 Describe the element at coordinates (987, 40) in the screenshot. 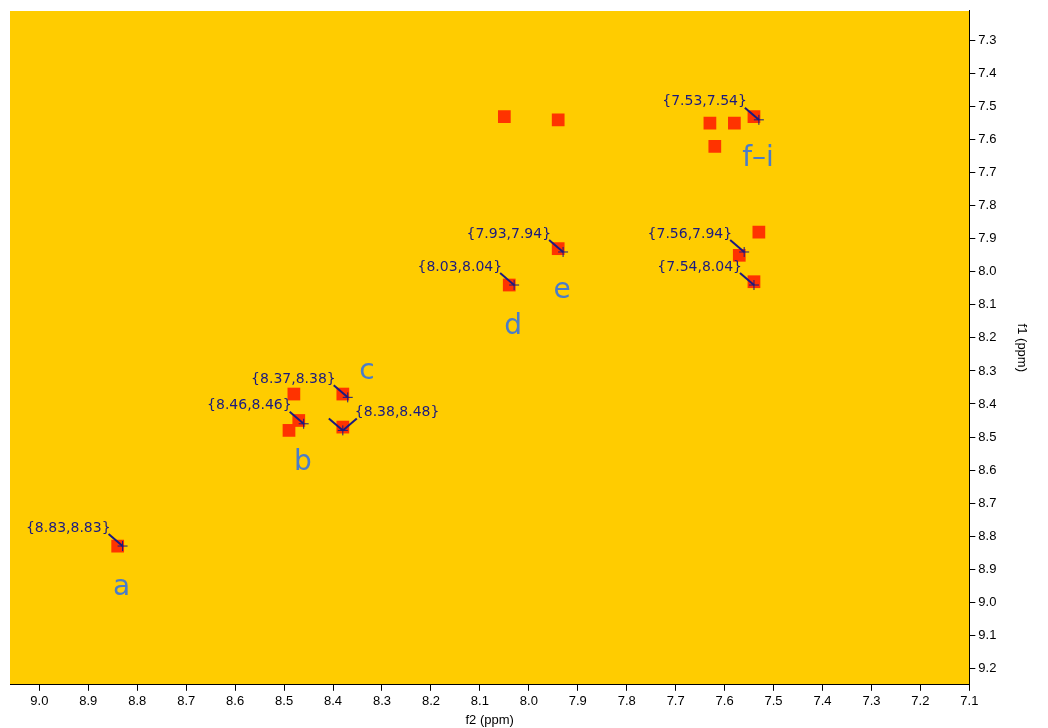

I see `y-tick-label: 7.3` at that location.